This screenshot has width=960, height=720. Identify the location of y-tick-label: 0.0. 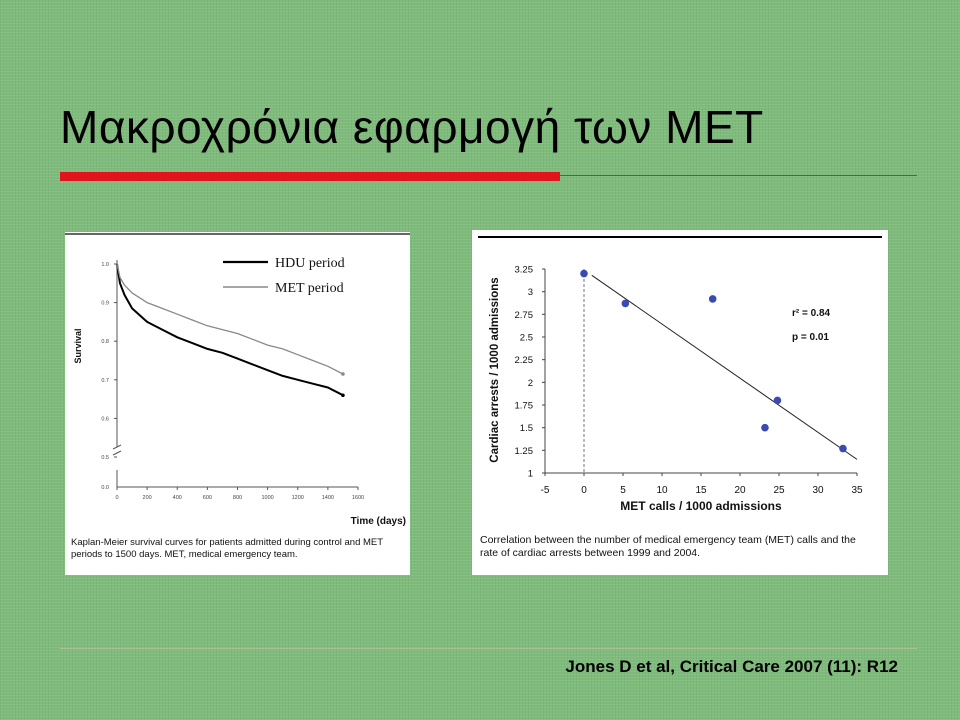
(105, 488).